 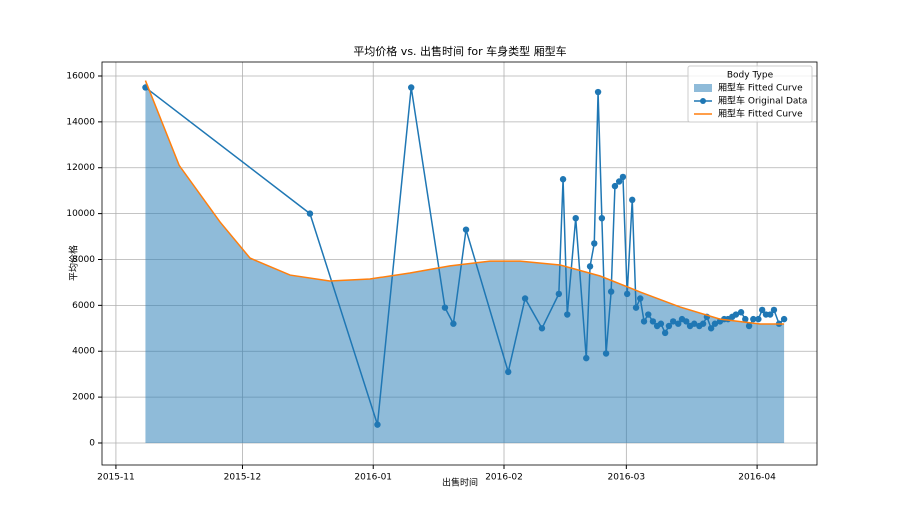 I want to click on y-tick-label: 10000, so click(x=80, y=214).